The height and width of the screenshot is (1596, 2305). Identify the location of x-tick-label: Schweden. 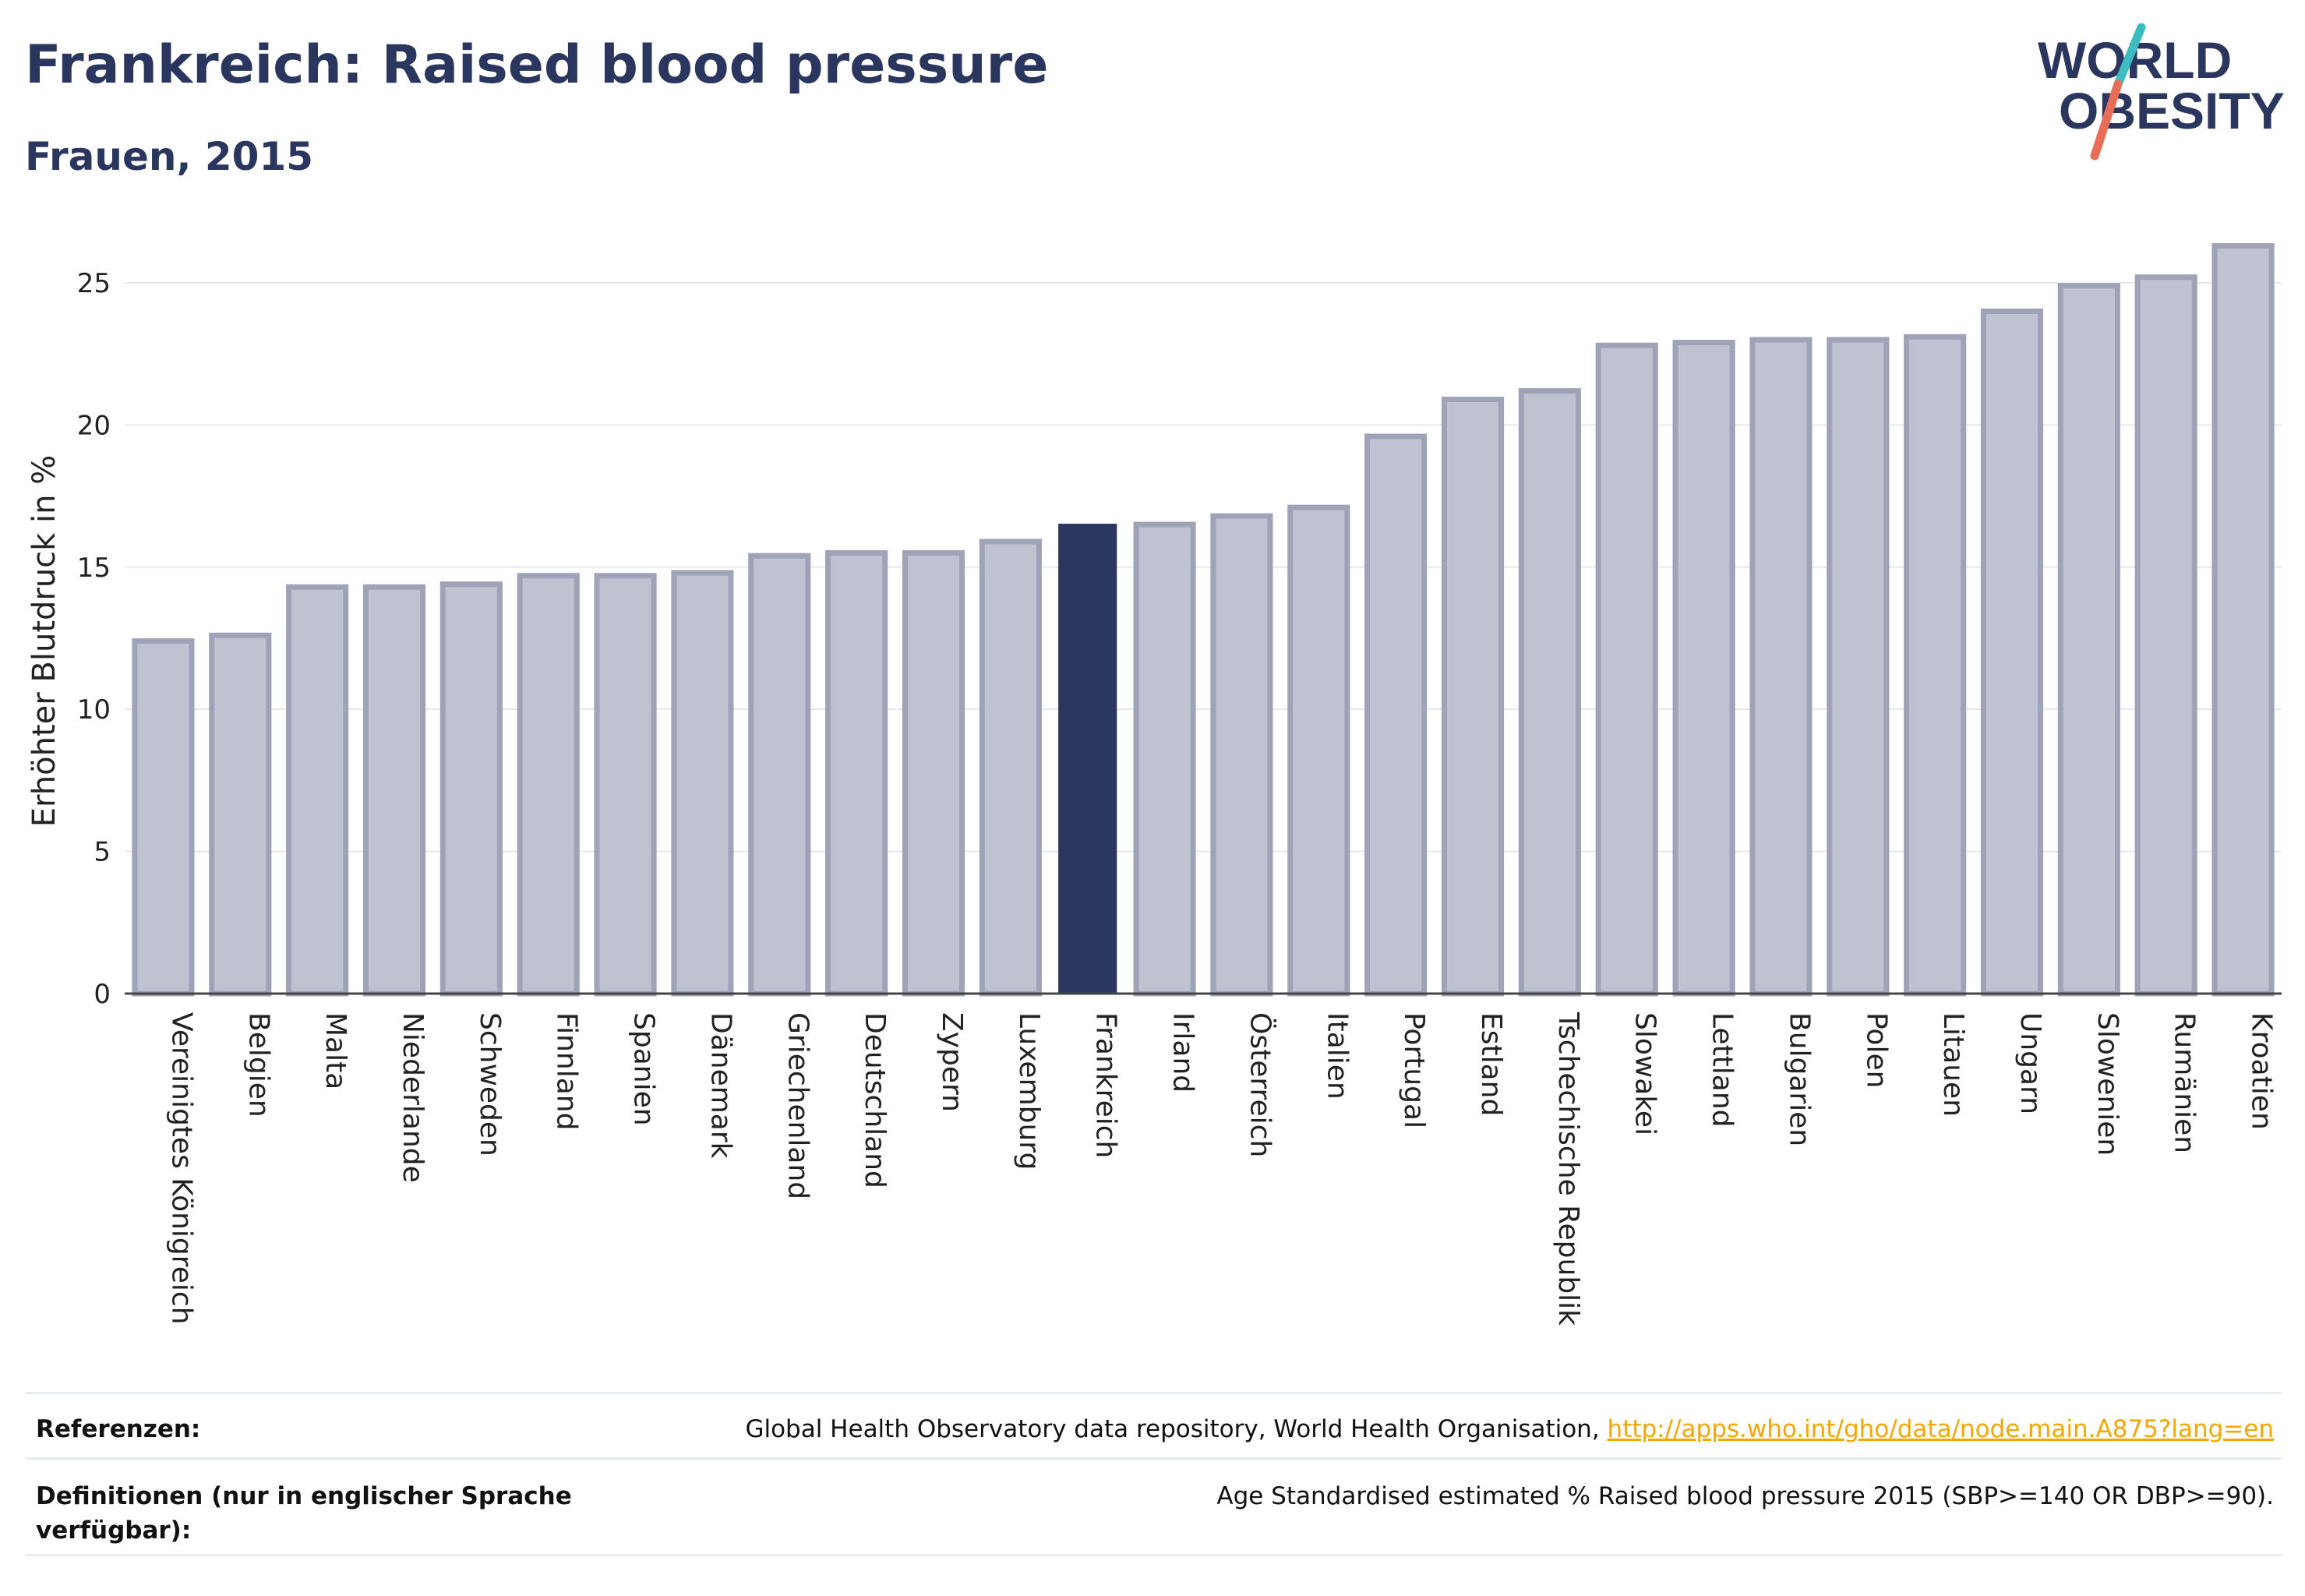
(490, 1084).